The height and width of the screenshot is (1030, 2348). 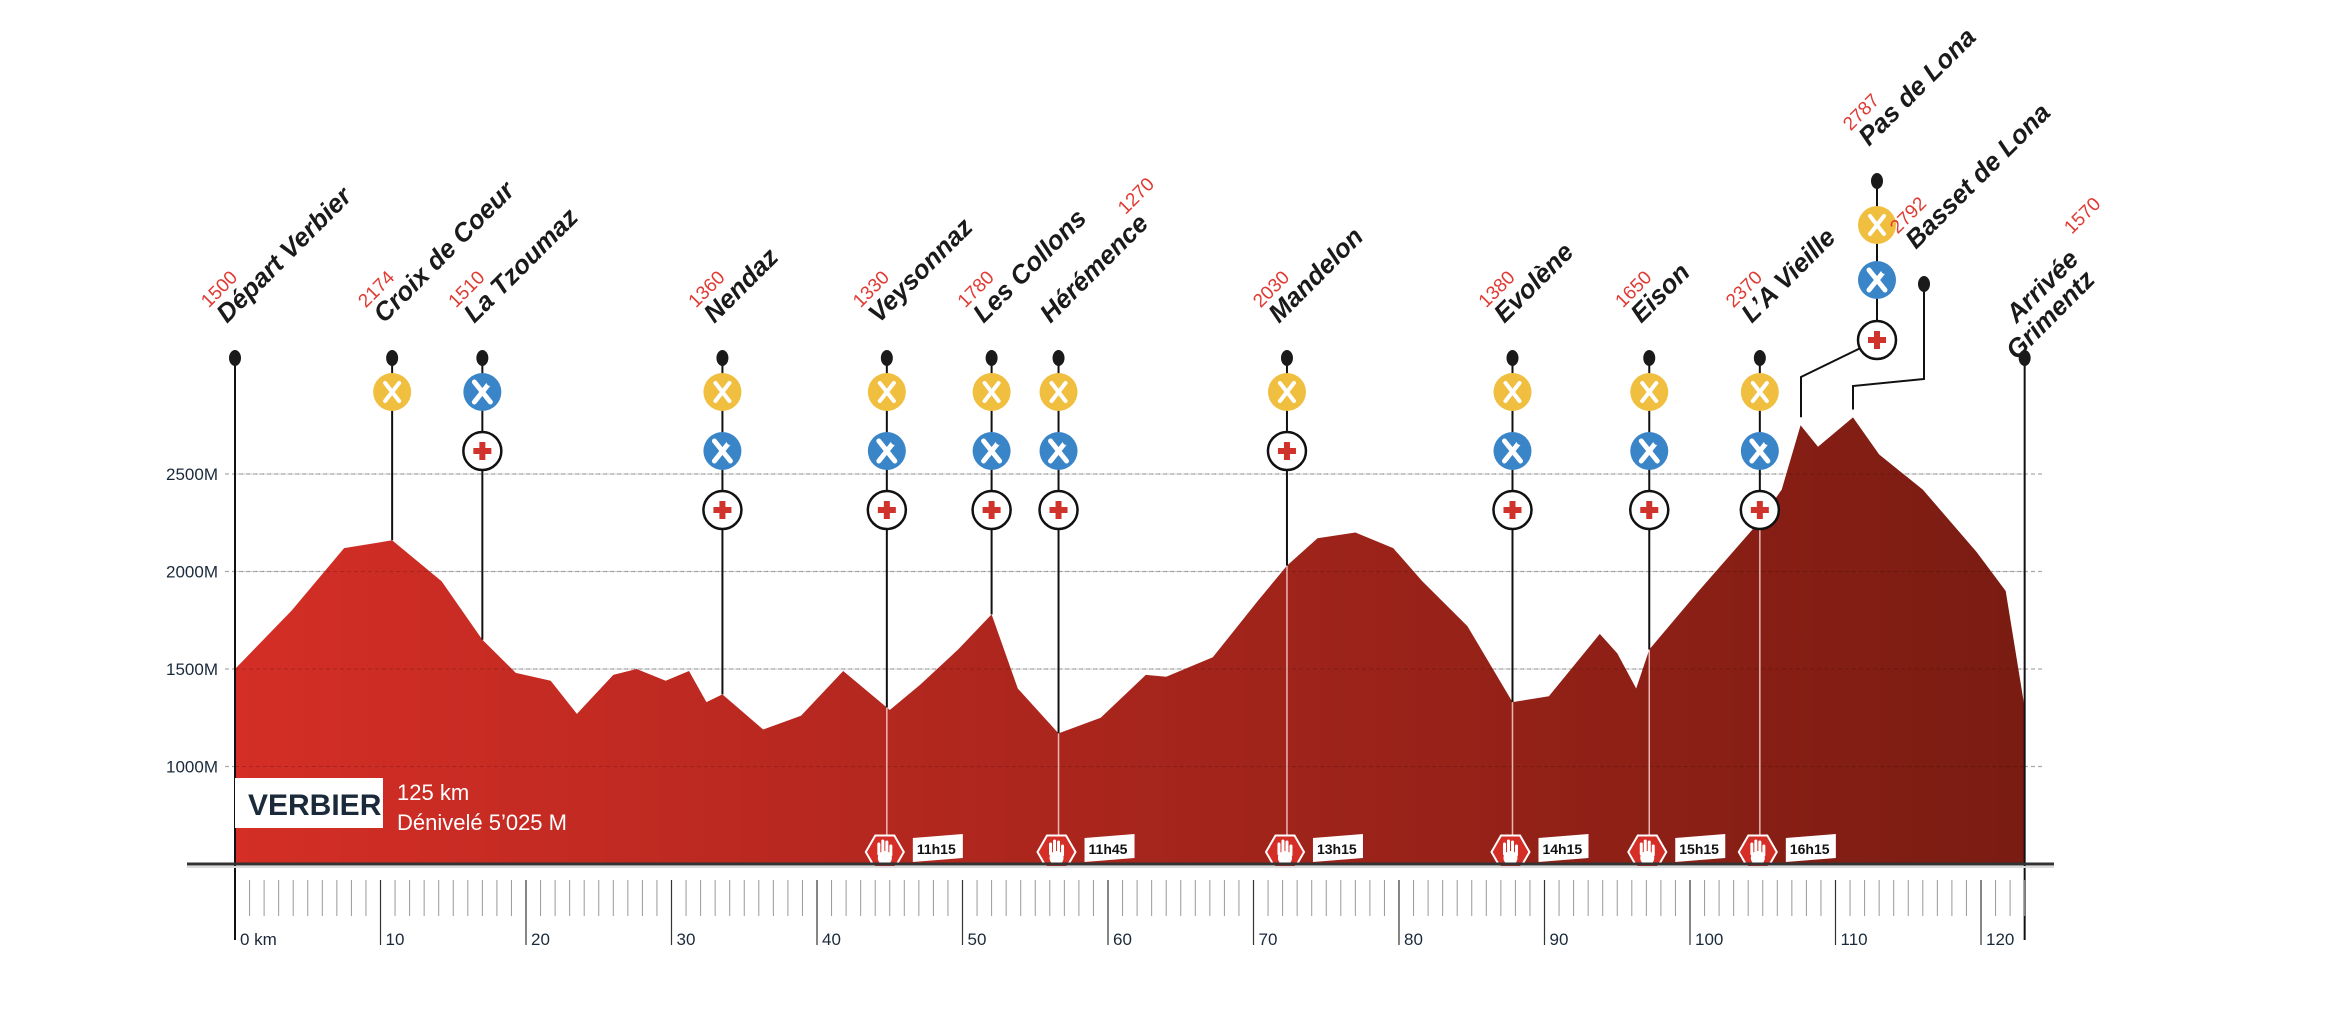 What do you see at coordinates (1917, 87) in the screenshot?
I see `station-name: Pas de Lona` at bounding box center [1917, 87].